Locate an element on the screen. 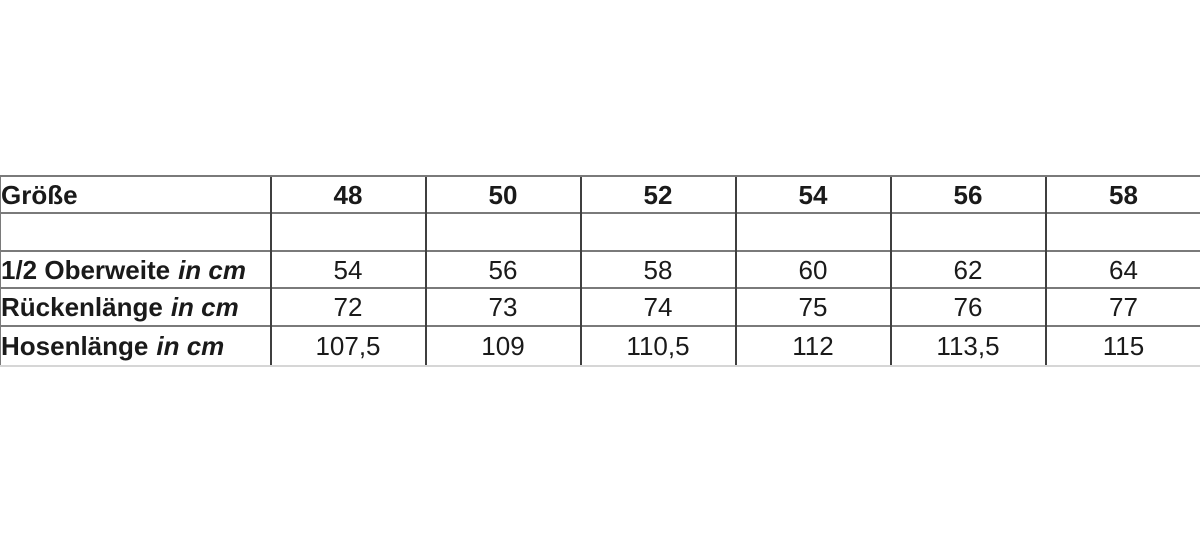 The height and width of the screenshot is (551, 1200). header-size-50: 50 is located at coordinates (502, 194).